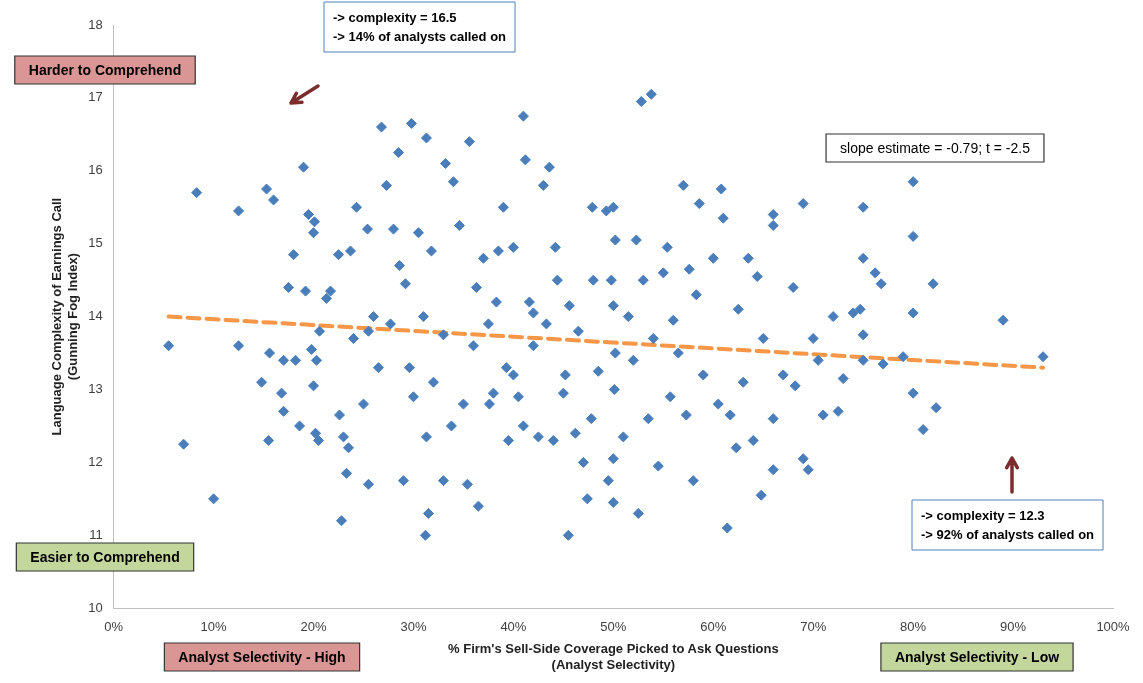 Image resolution: width=1143 pixels, height=683 pixels. I want to click on annotation: slope estimate = -0.79; t = -2.5, so click(935, 147).